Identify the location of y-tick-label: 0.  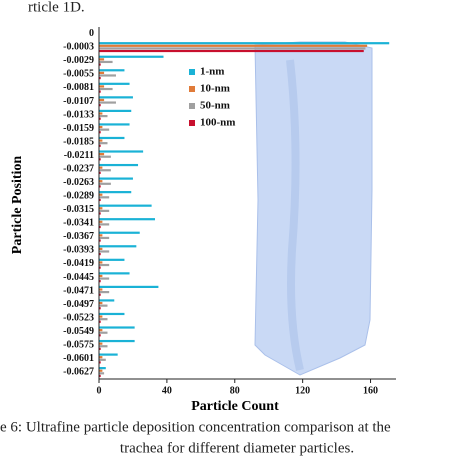
(91, 33).